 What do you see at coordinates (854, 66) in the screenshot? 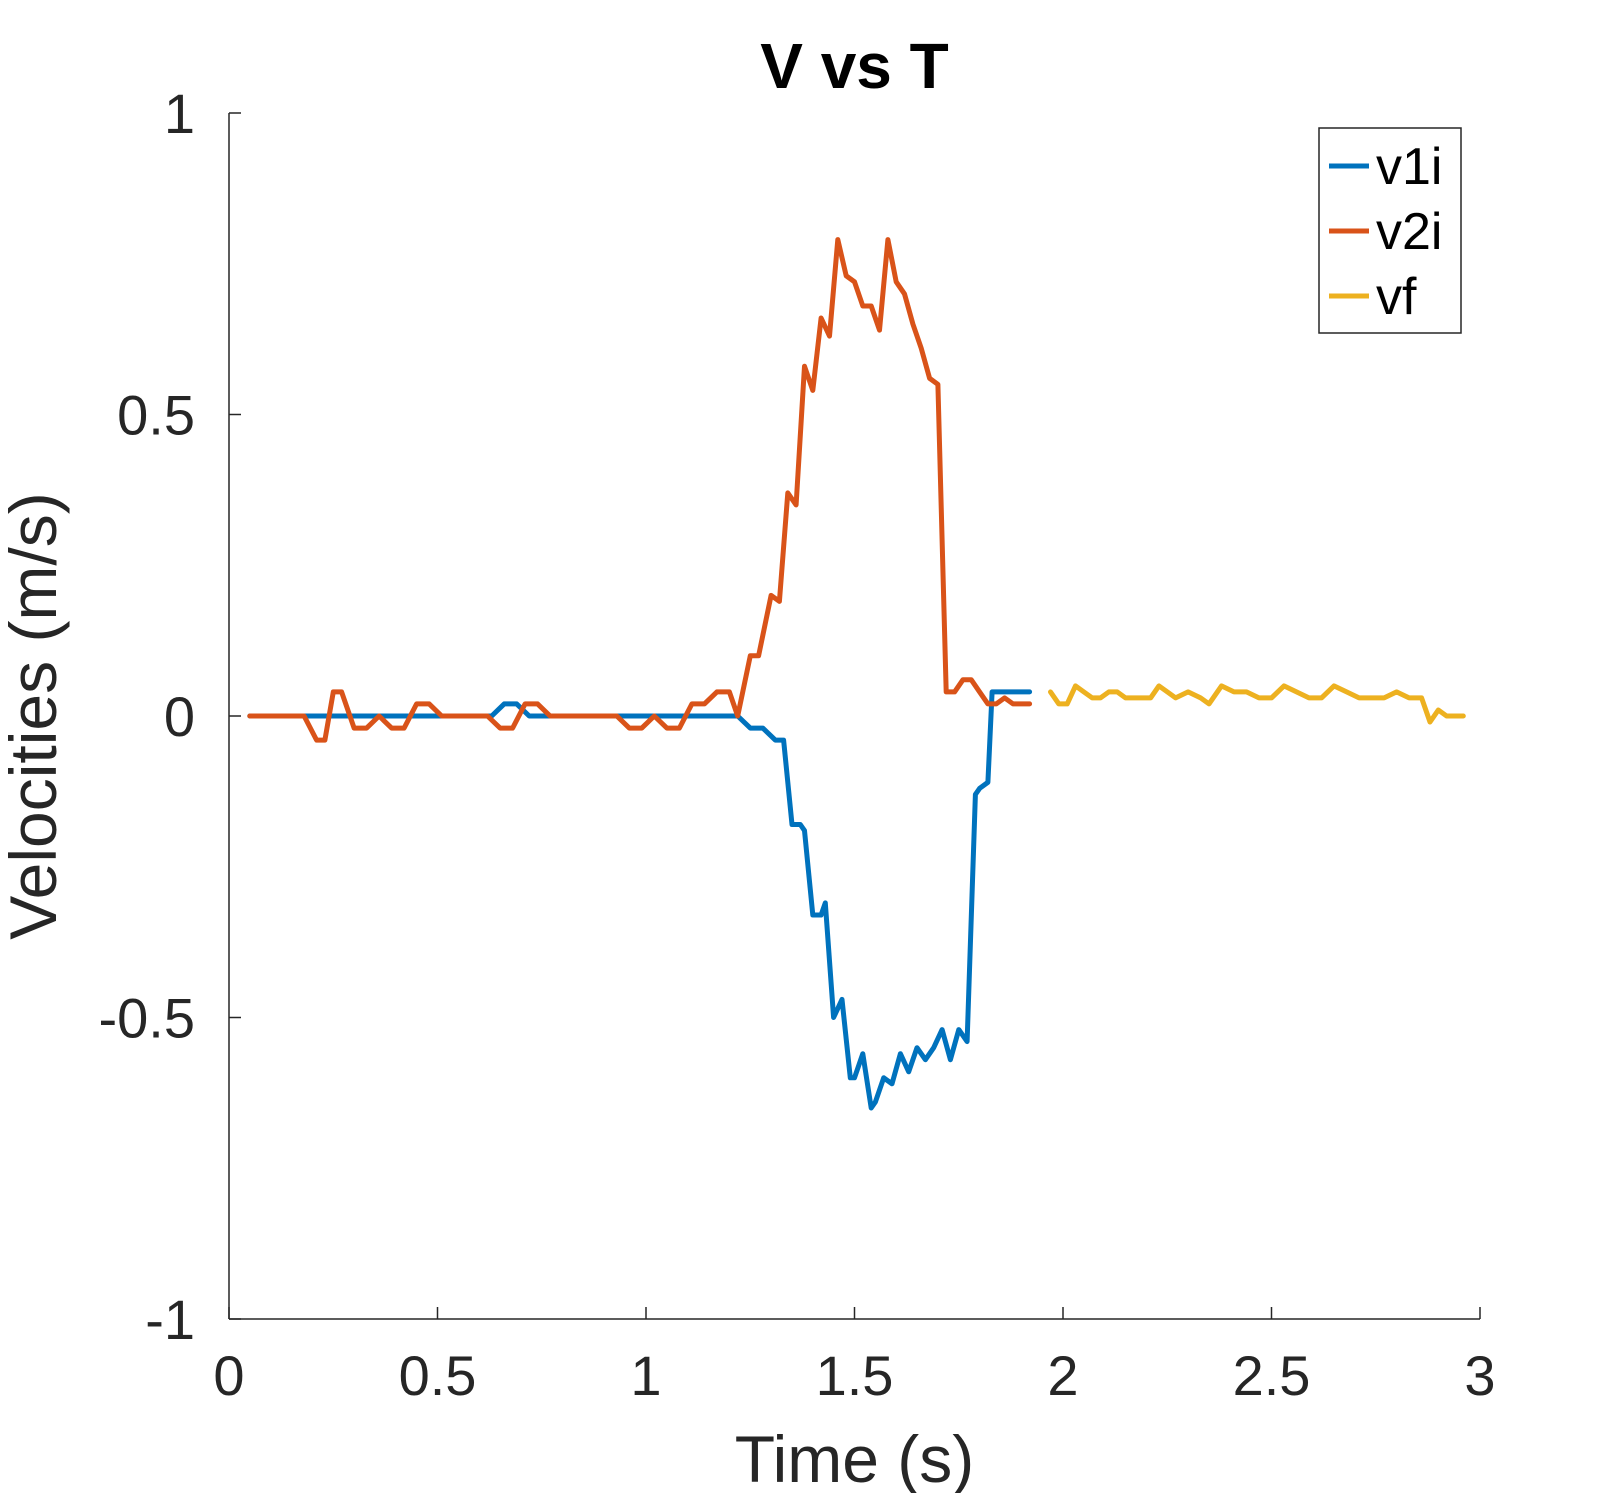
I see `chart-title: V vs T` at bounding box center [854, 66].